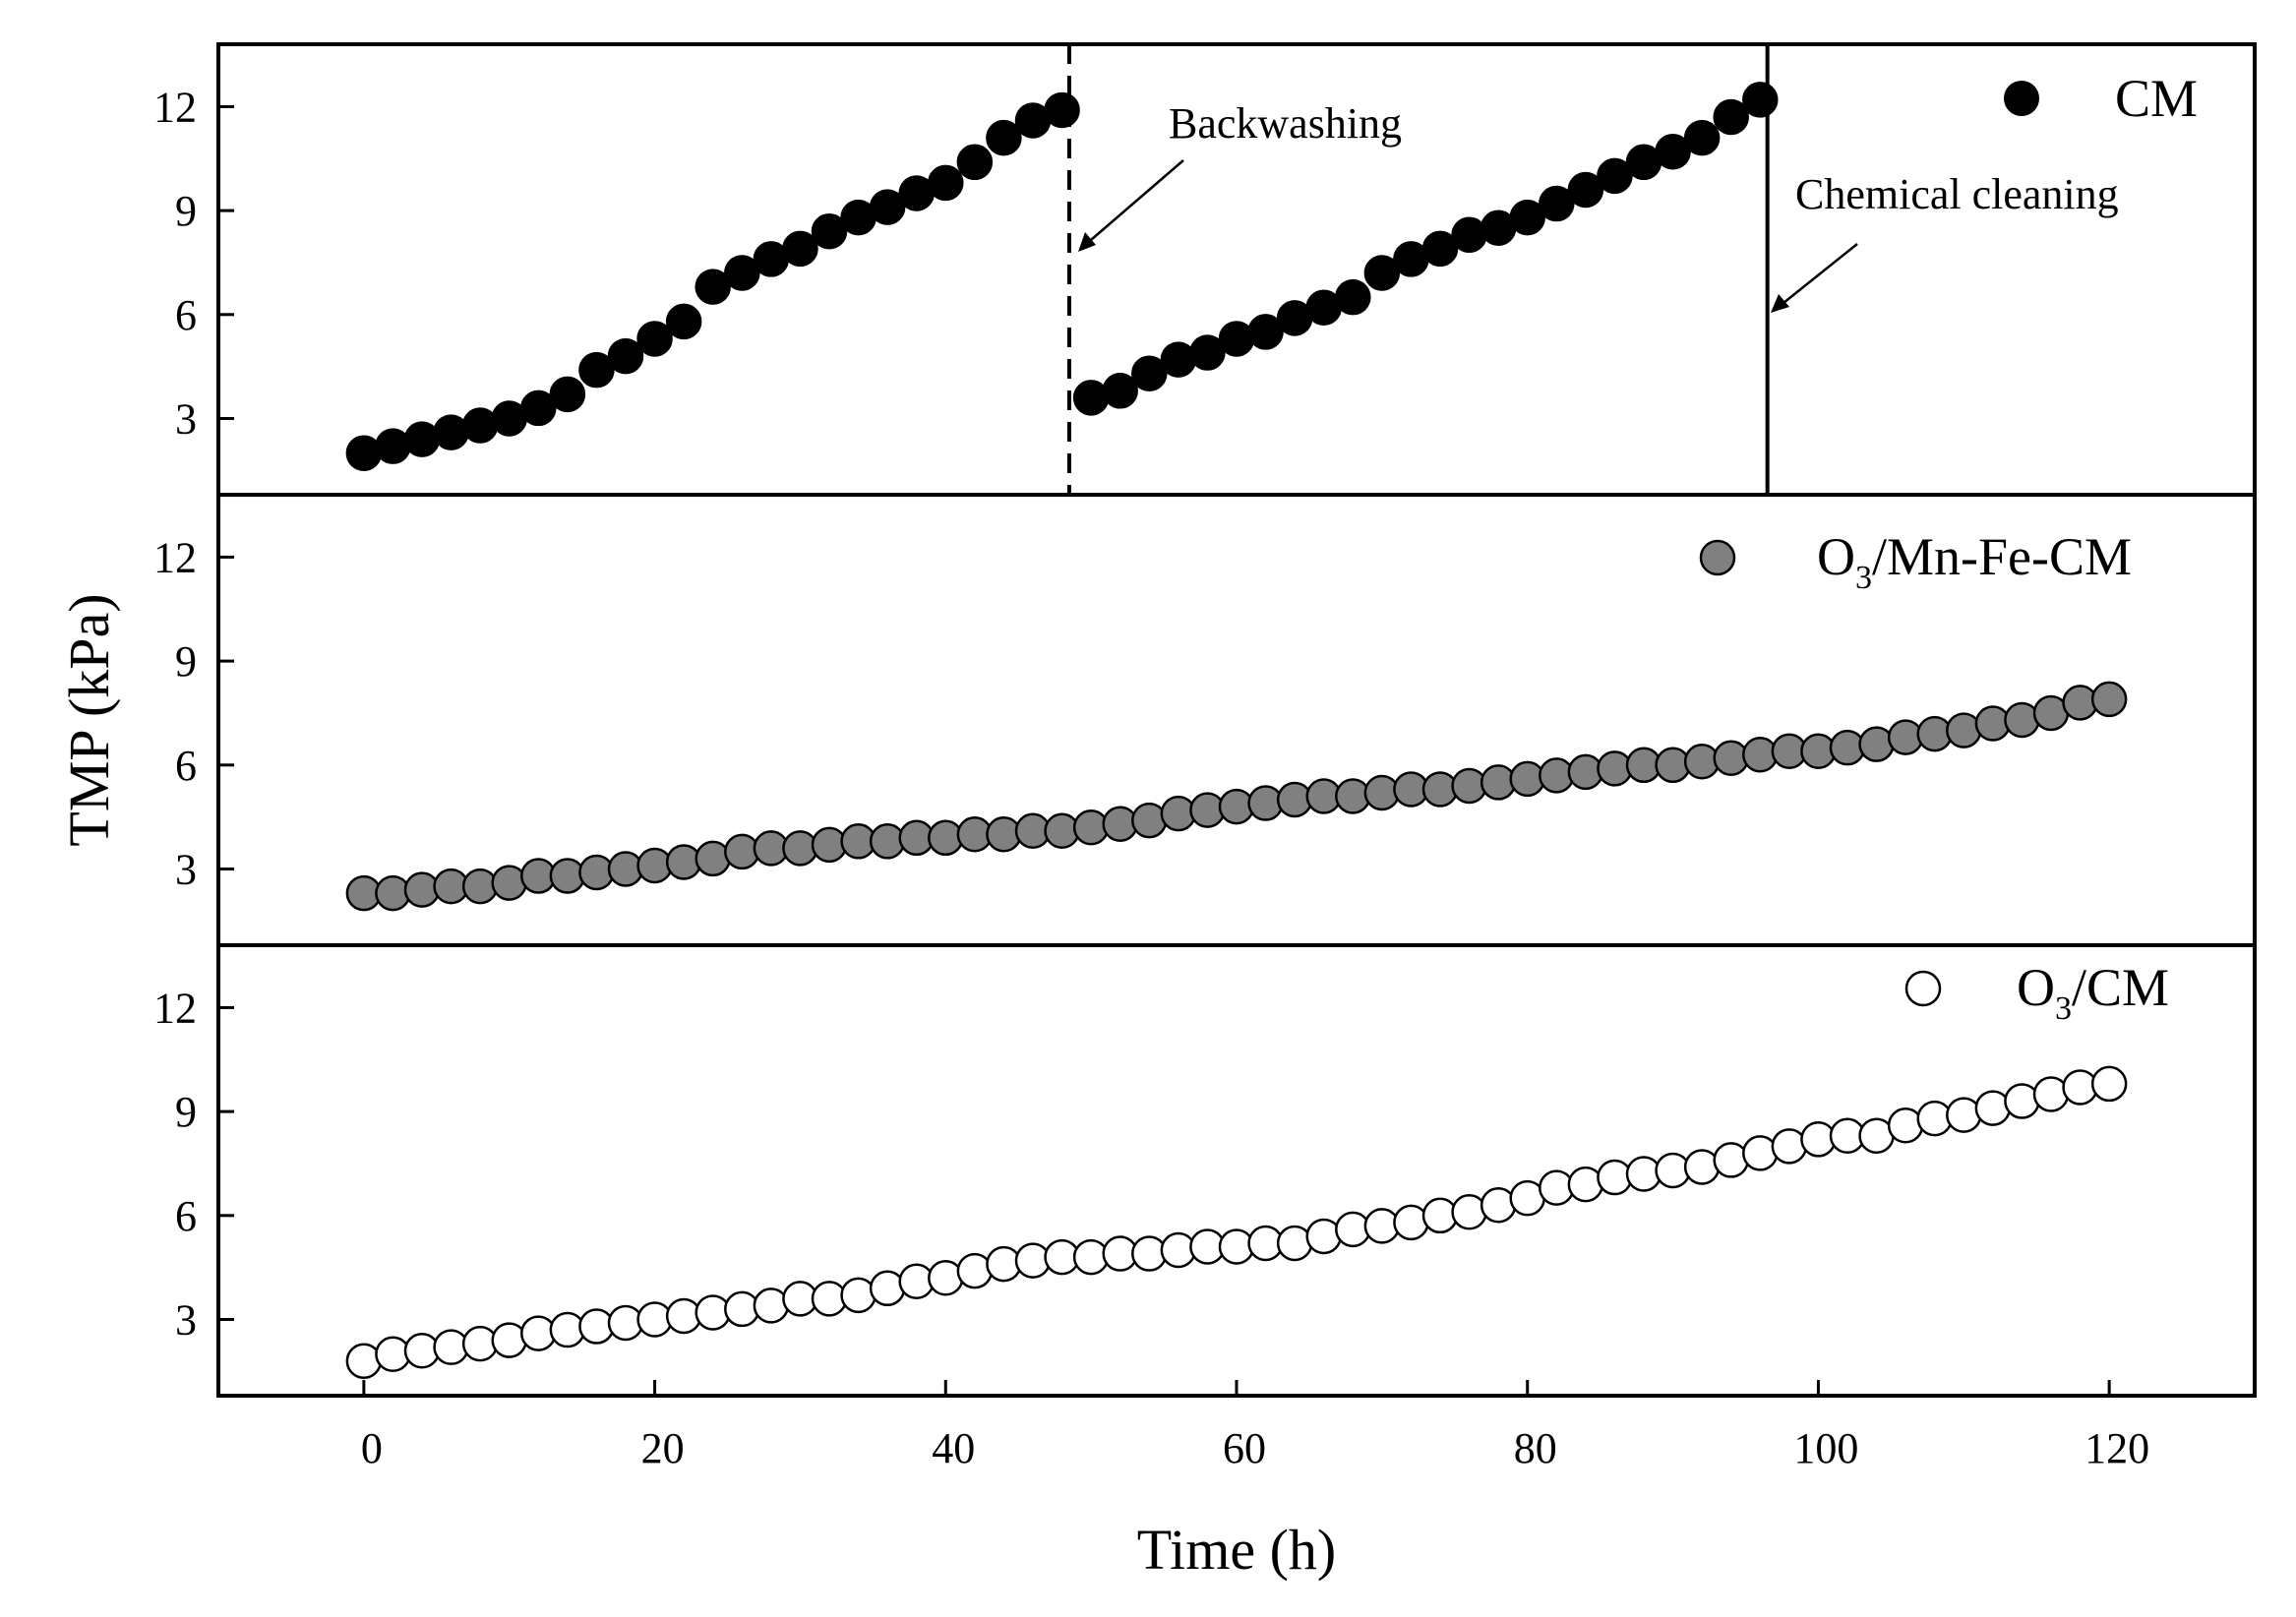  What do you see at coordinates (663, 1448) in the screenshot?
I see `x-tick-label: 20` at bounding box center [663, 1448].